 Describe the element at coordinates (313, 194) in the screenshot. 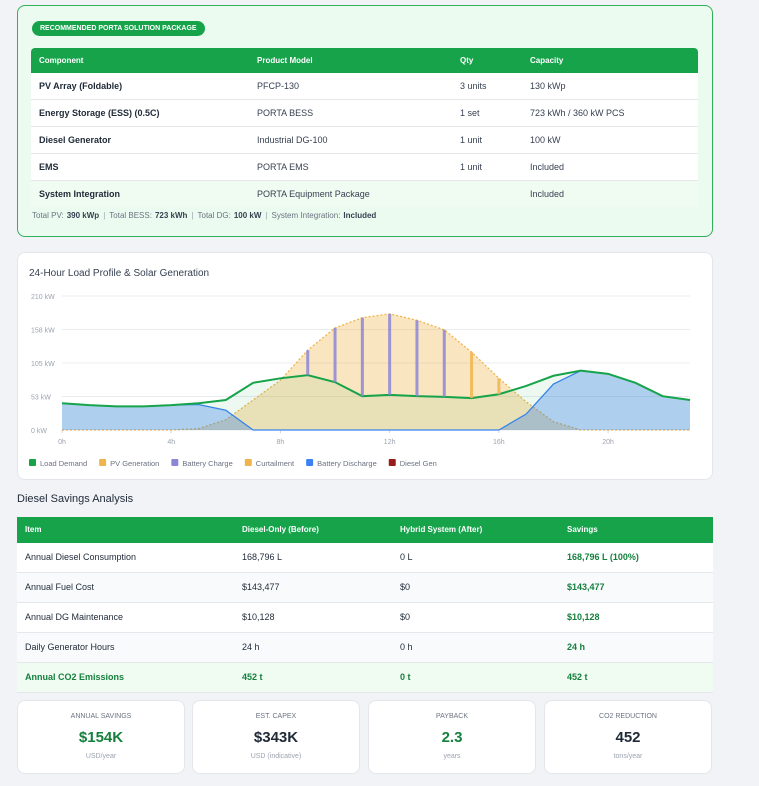

I see `table-cell: PORTA Equipment Package` at that location.